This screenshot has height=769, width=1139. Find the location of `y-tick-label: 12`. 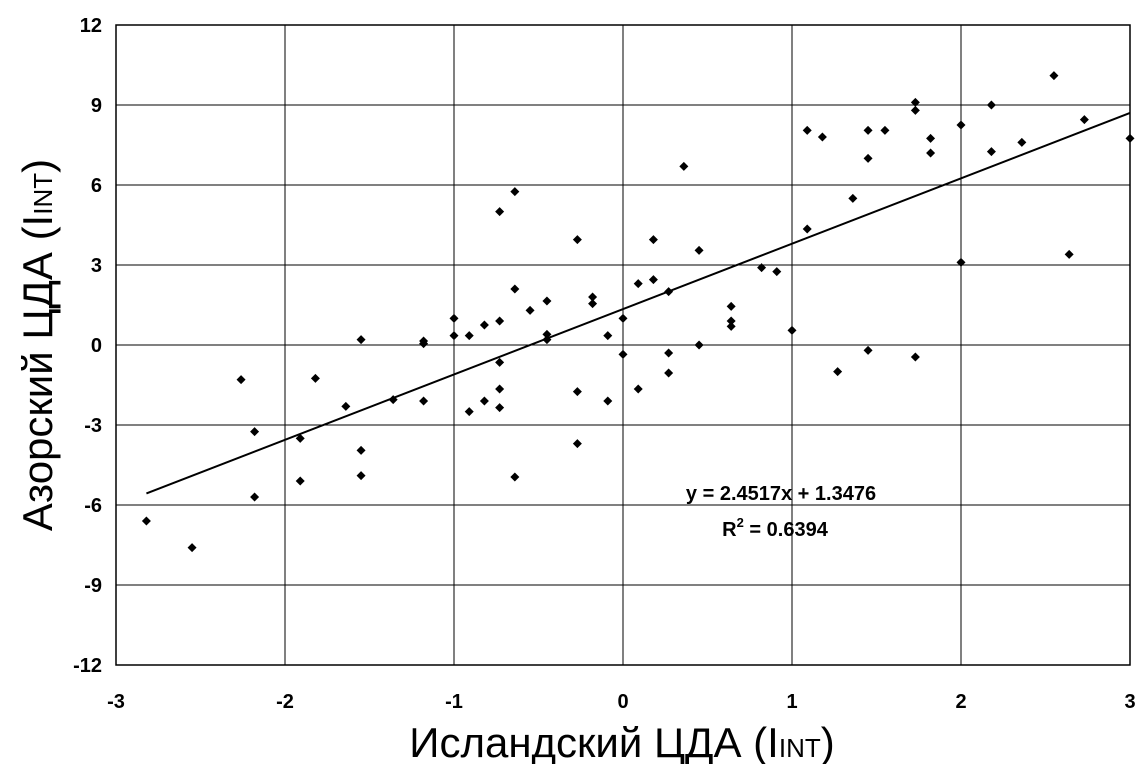

y-tick-label: 12 is located at coordinates (91, 26).